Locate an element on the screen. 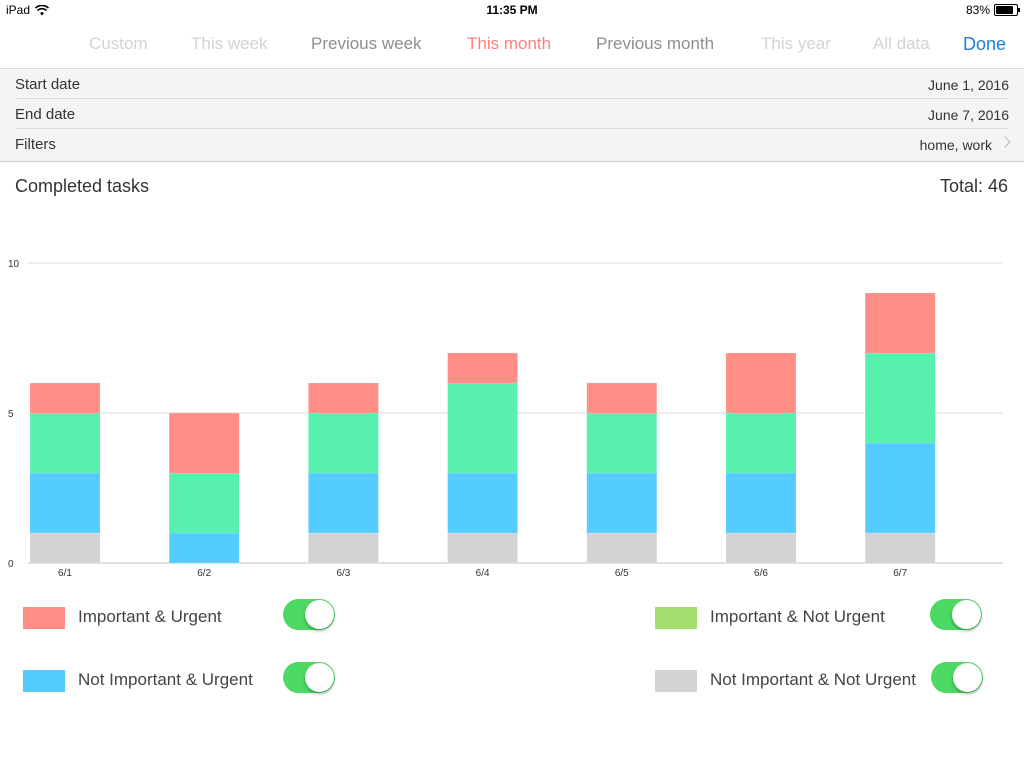  done-button: Done is located at coordinates (984, 44).